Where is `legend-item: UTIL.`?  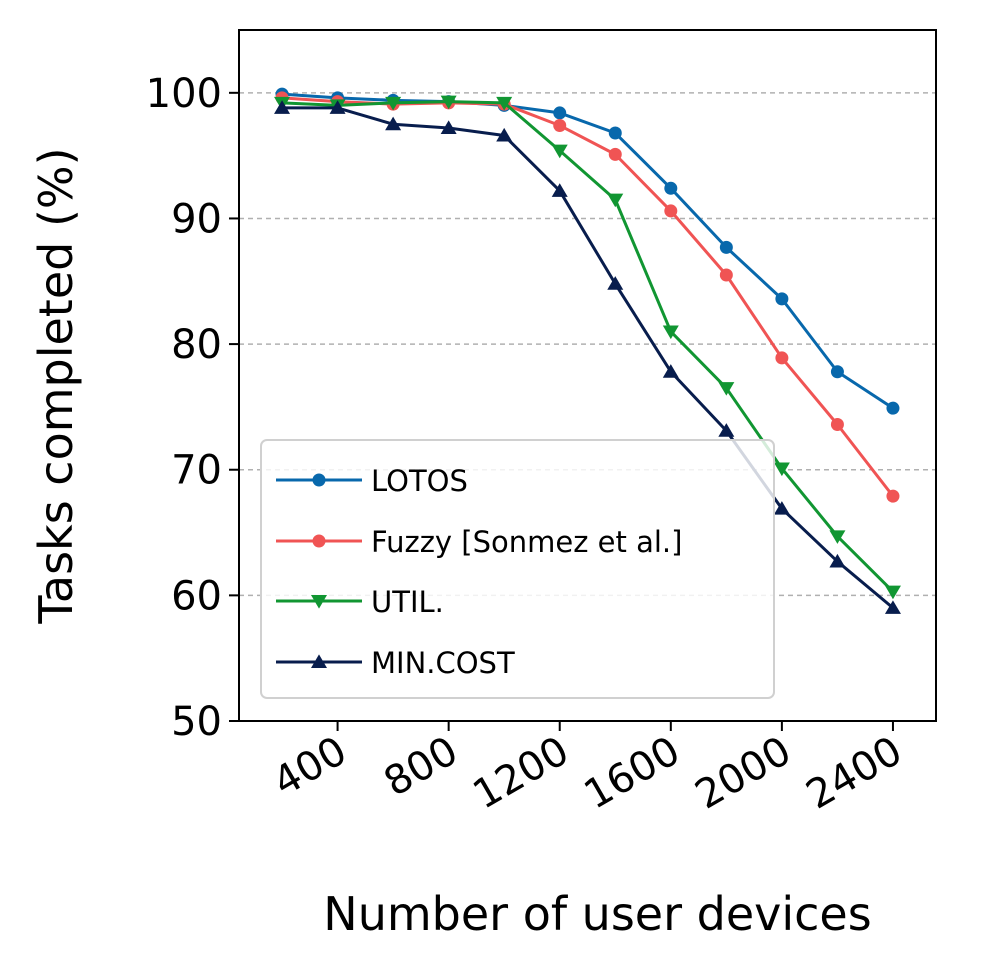
legend-item: UTIL. is located at coordinates (360, 602).